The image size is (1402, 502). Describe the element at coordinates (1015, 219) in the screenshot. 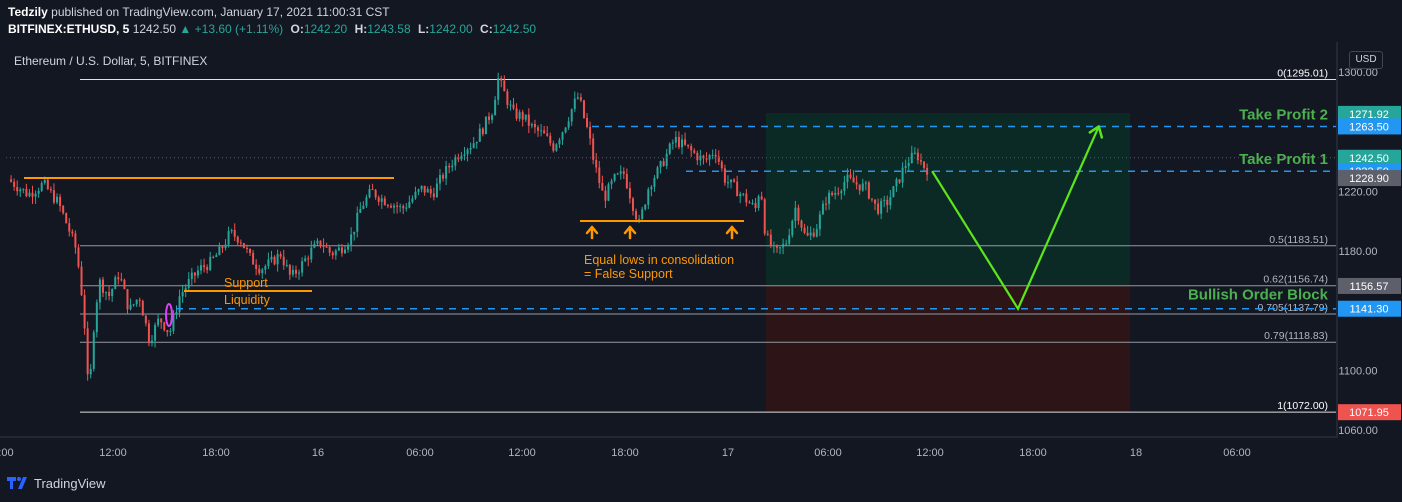

I see `projection-path` at that location.